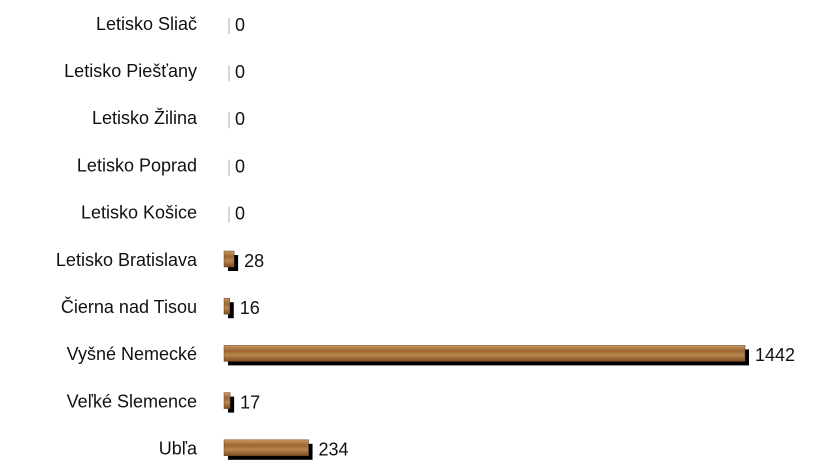  Describe the element at coordinates (127, 260) in the screenshot. I see `category-label: Letisko Bratislava` at that location.